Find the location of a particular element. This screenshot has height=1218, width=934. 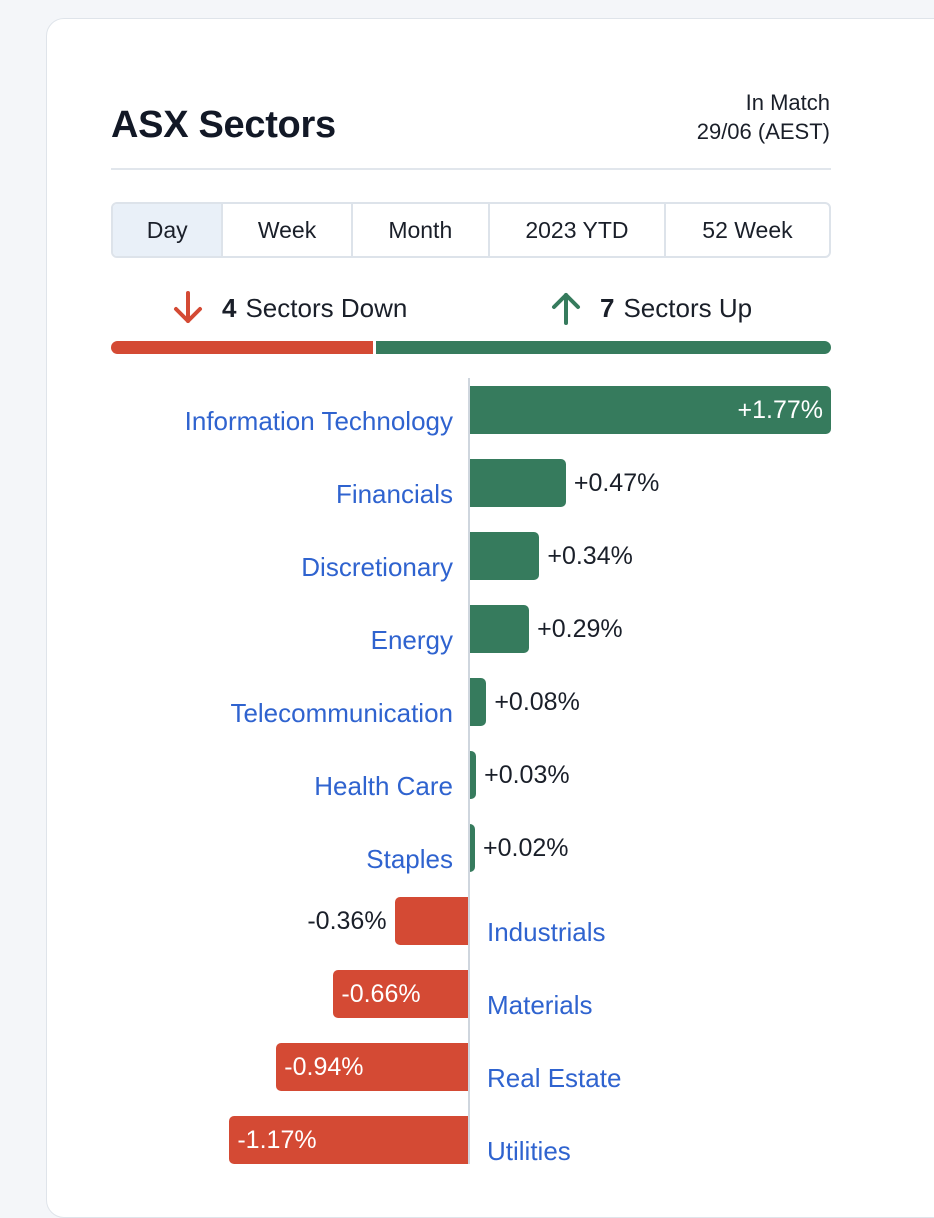

sector-link-financials: Financials is located at coordinates (394, 494).